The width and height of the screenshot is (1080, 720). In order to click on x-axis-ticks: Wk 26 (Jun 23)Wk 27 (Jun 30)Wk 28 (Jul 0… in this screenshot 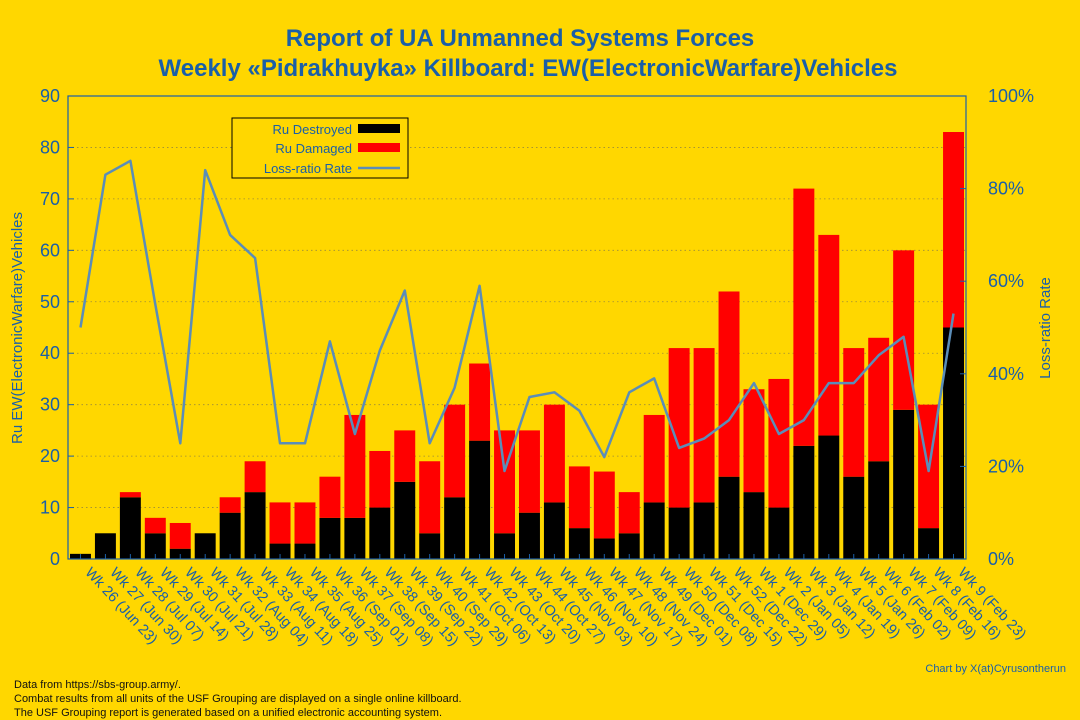, I will do `click(554, 601)`.